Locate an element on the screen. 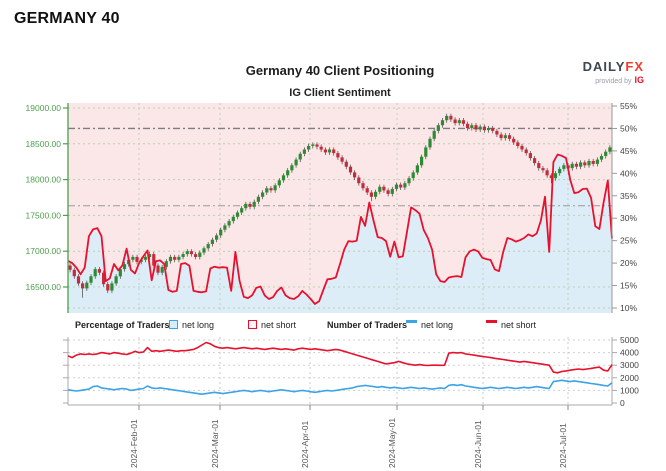 This screenshot has height=471, width=666. x-axis-label: 2024-May-01 is located at coordinates (392, 442).